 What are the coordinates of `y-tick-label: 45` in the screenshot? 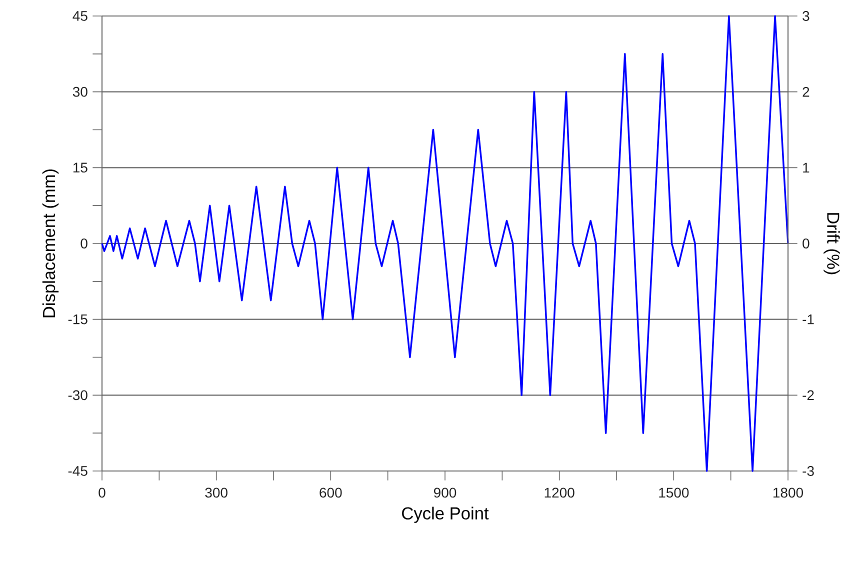 It's located at (80, 16).